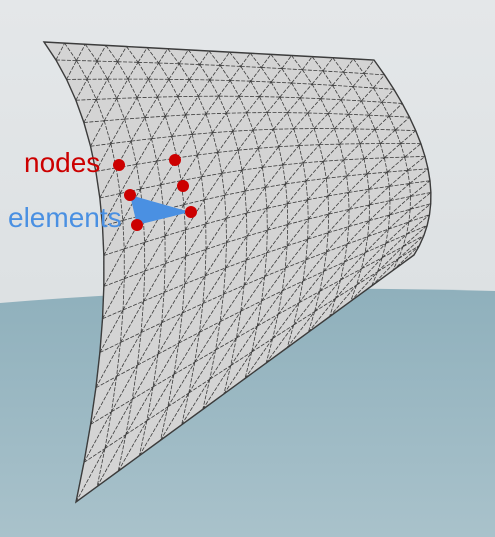 The image size is (495, 537). Describe the element at coordinates (160, 210) in the screenshot. I see `highlighted-element` at that location.